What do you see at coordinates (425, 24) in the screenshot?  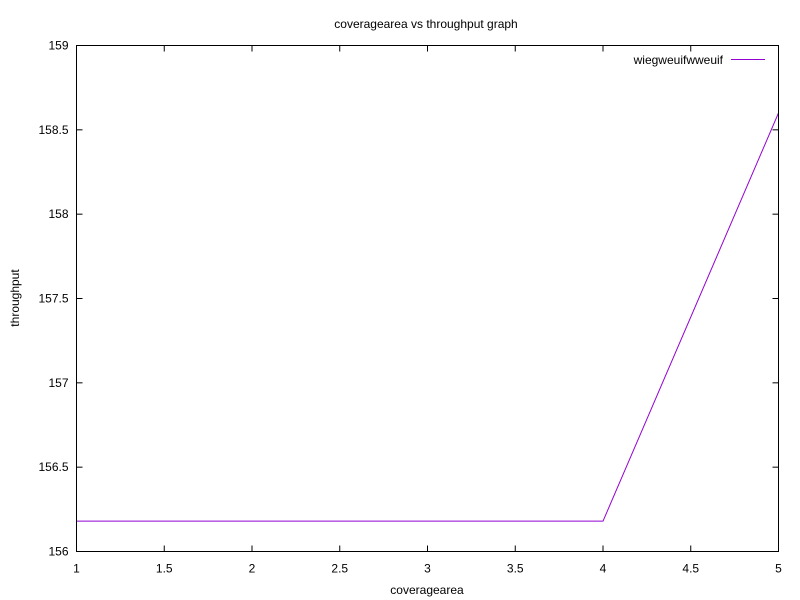 I see `chart-title: coveragearea vs throughput graph` at bounding box center [425, 24].